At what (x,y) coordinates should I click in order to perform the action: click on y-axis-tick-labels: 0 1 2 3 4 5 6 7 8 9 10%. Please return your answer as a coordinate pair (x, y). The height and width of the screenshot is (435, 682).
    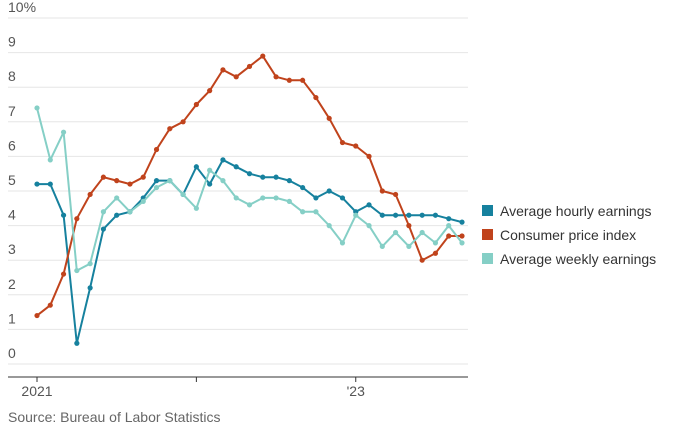
    Looking at the image, I should click on (22, 180).